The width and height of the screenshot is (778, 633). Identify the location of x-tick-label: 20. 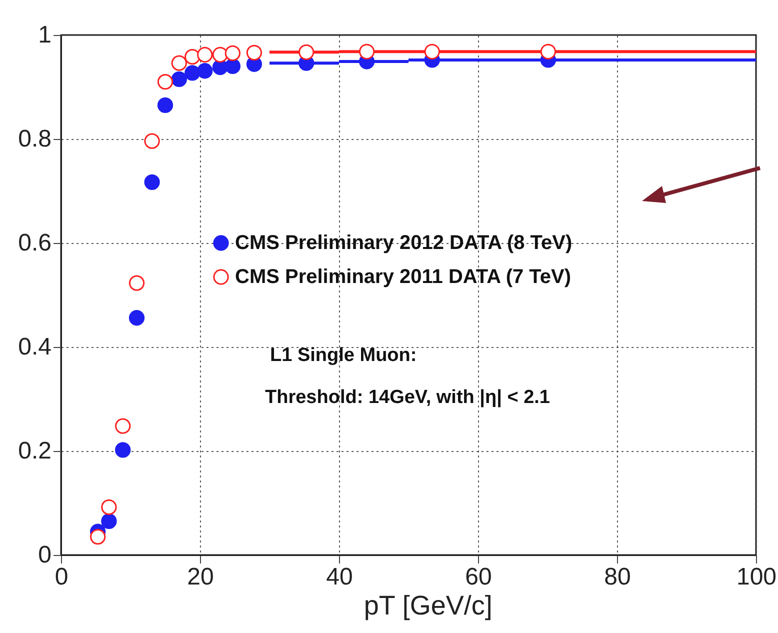
(200, 577).